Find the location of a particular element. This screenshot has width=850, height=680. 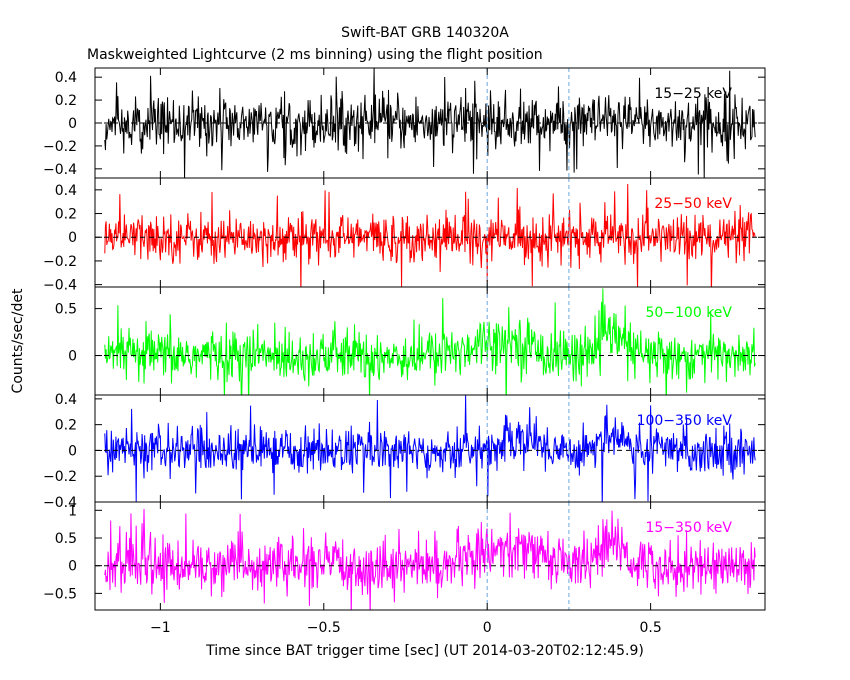

panel-2: 0 0.5 50−100 keV is located at coordinates (410, 341).